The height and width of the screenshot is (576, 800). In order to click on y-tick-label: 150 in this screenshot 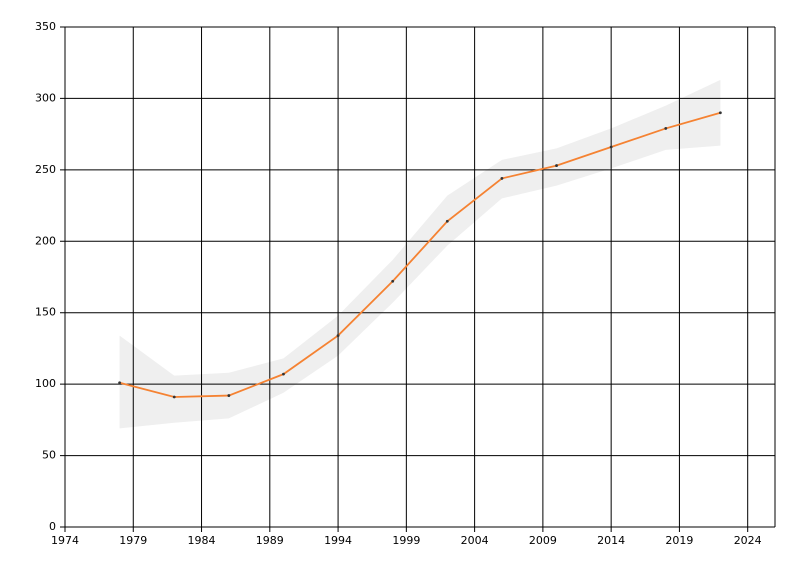, I will do `click(45, 312)`.